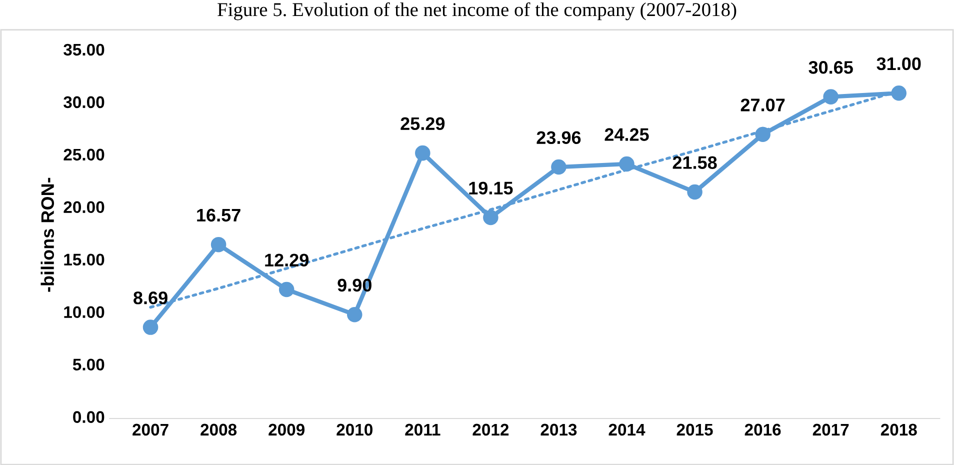 The width and height of the screenshot is (954, 465). I want to click on y-tick-label: 10.00, so click(84, 312).